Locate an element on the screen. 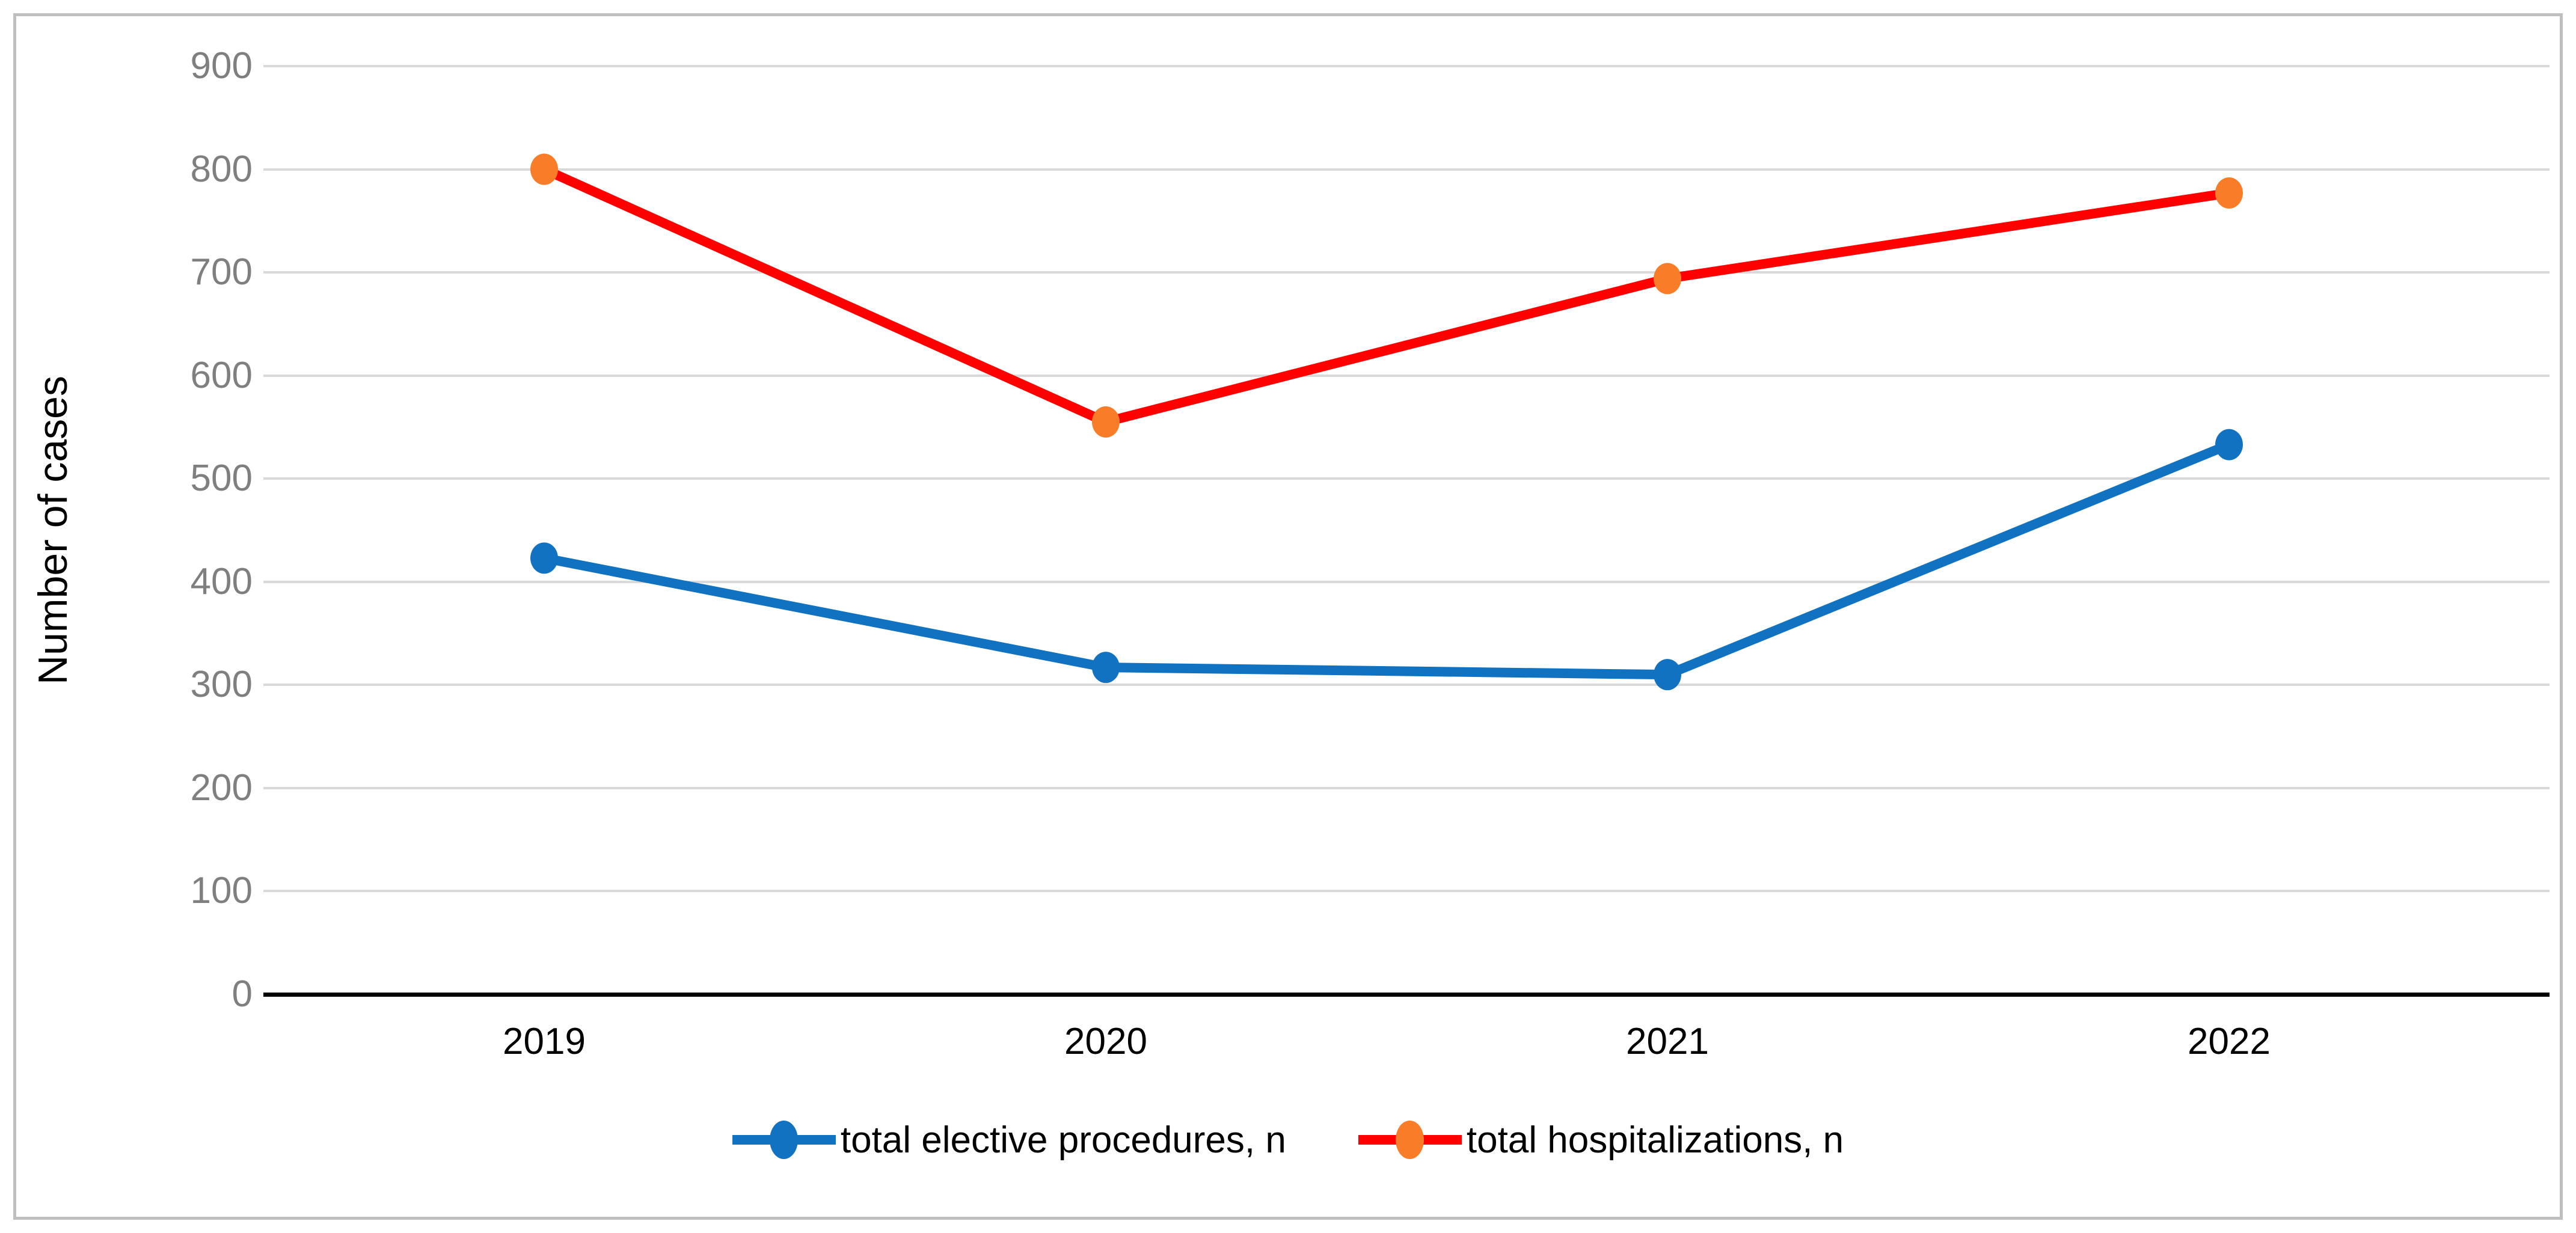 Image resolution: width=2576 pixels, height=1233 pixels. legend-marker-blue-line-icon is located at coordinates (784, 1140).